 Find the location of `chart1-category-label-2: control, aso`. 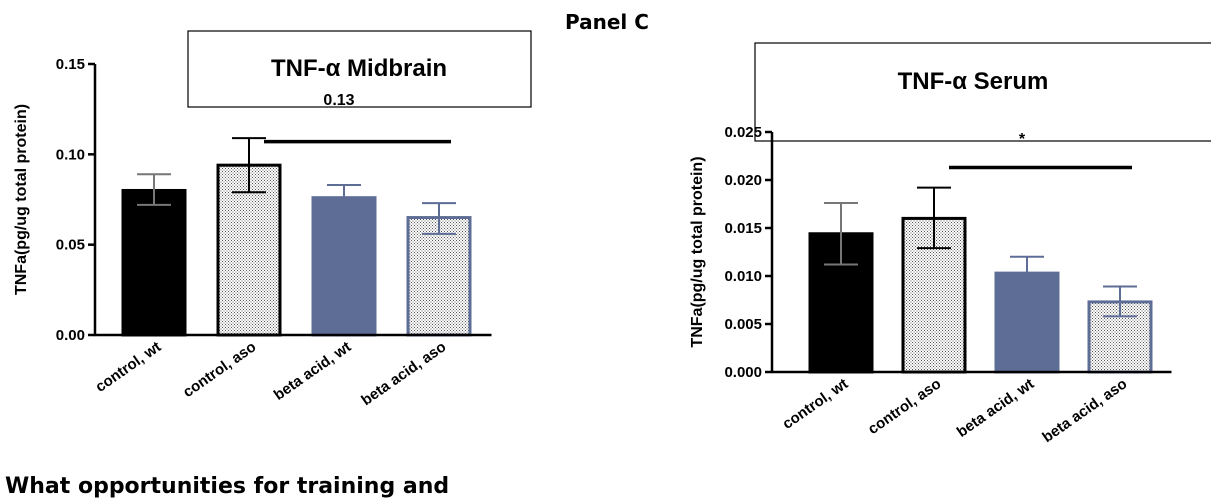

chart1-category-label-2: control, aso is located at coordinates (219, 369).